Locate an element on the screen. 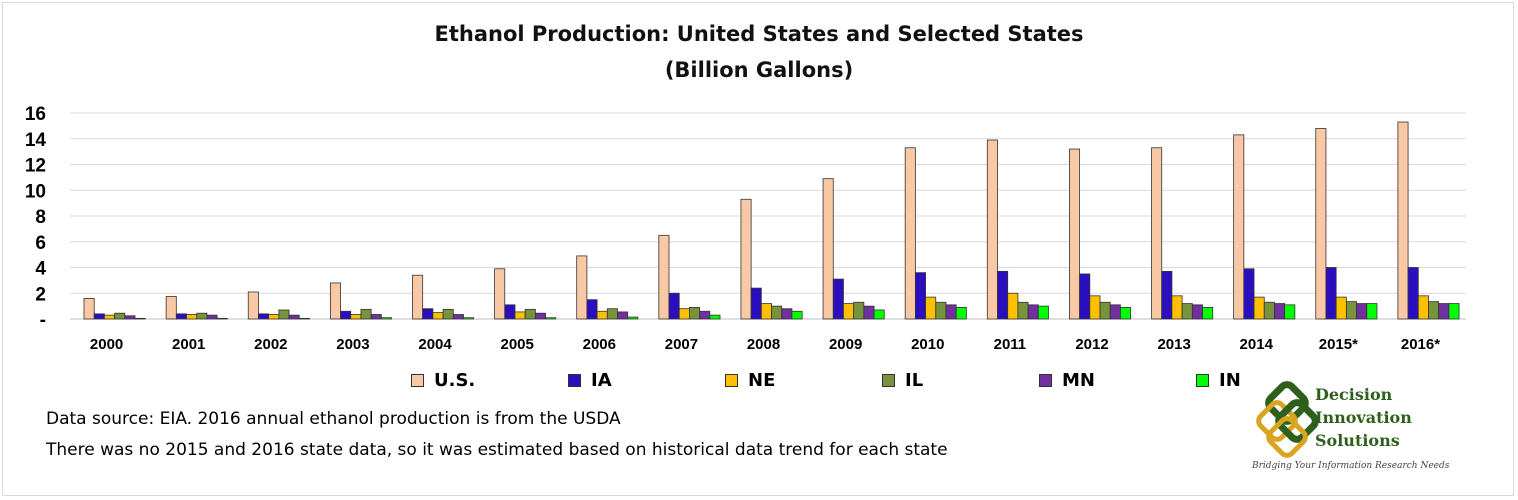  chart-subtitle: (Billion Gallons) is located at coordinates (759, 70).